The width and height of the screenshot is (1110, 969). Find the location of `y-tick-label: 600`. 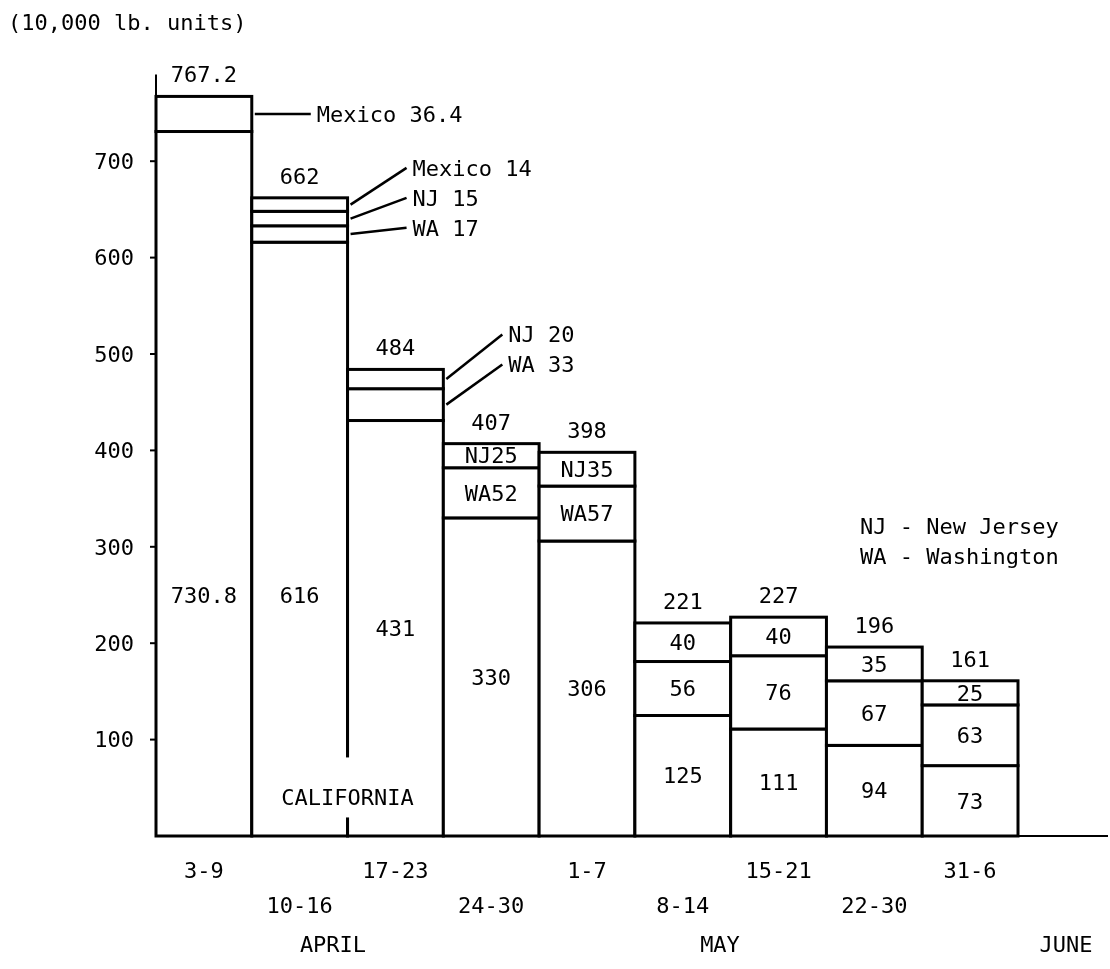

y-tick-label: 600 is located at coordinates (114, 258).